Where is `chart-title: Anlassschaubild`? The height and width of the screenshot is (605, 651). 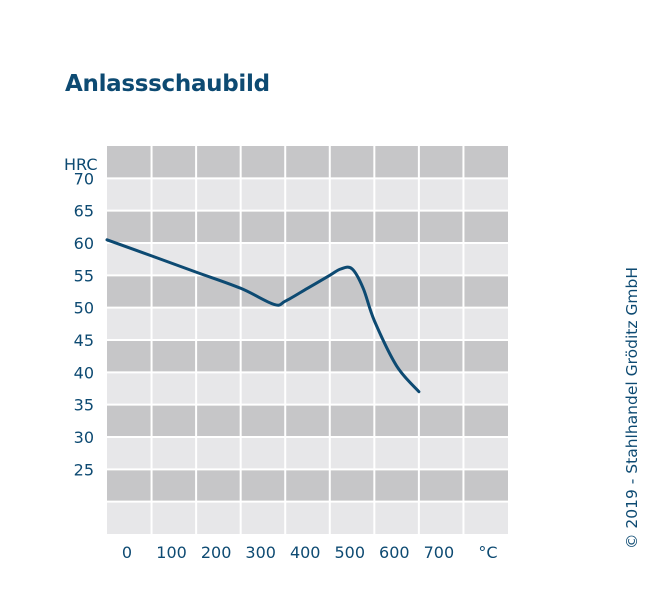
chart-title: Anlassschaubild is located at coordinates (167, 84).